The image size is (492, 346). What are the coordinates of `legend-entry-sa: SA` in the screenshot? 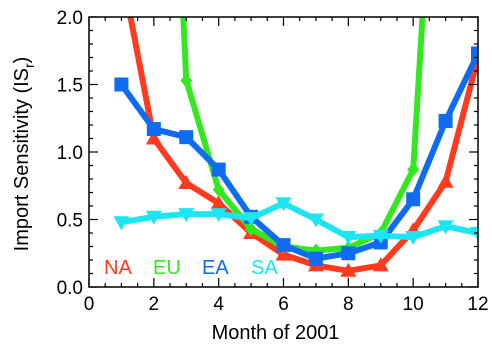 It's located at (264, 268).